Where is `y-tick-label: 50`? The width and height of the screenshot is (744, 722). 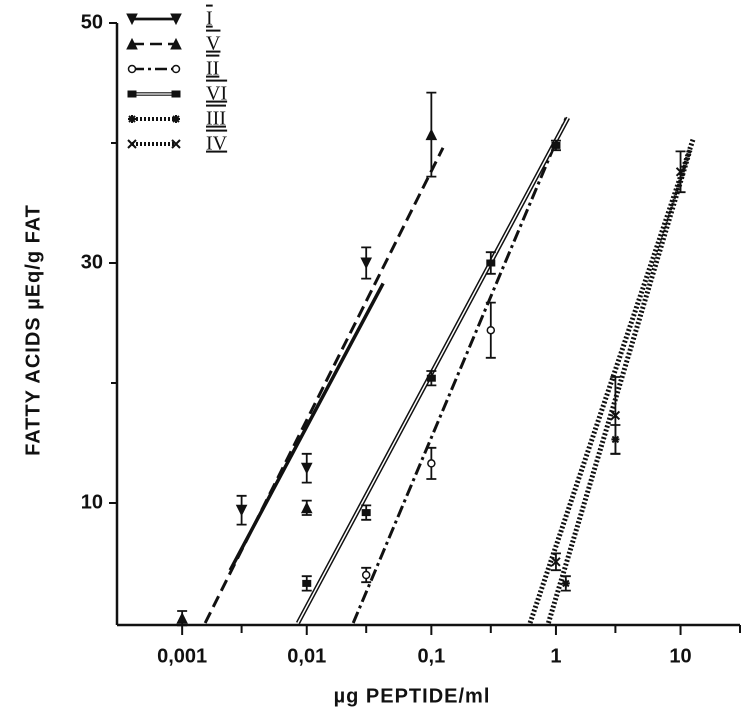
y-tick-label: 50 is located at coordinates (92, 22).